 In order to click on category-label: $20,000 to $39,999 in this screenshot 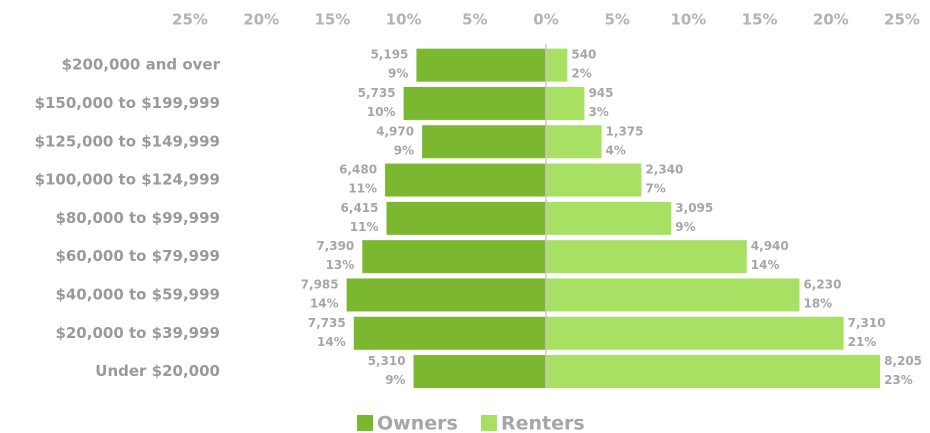, I will do `click(137, 333)`.